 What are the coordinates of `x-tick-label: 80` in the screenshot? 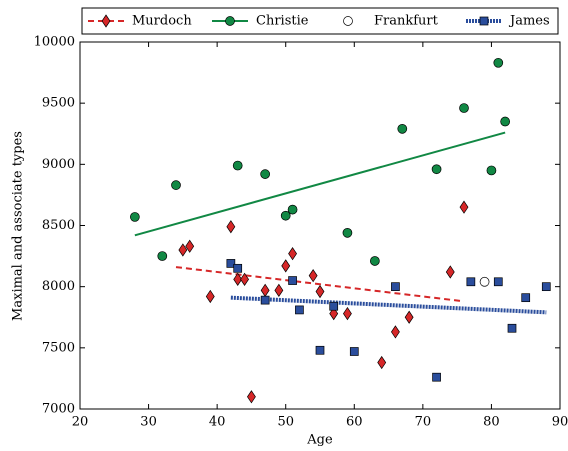 It's located at (491, 422).